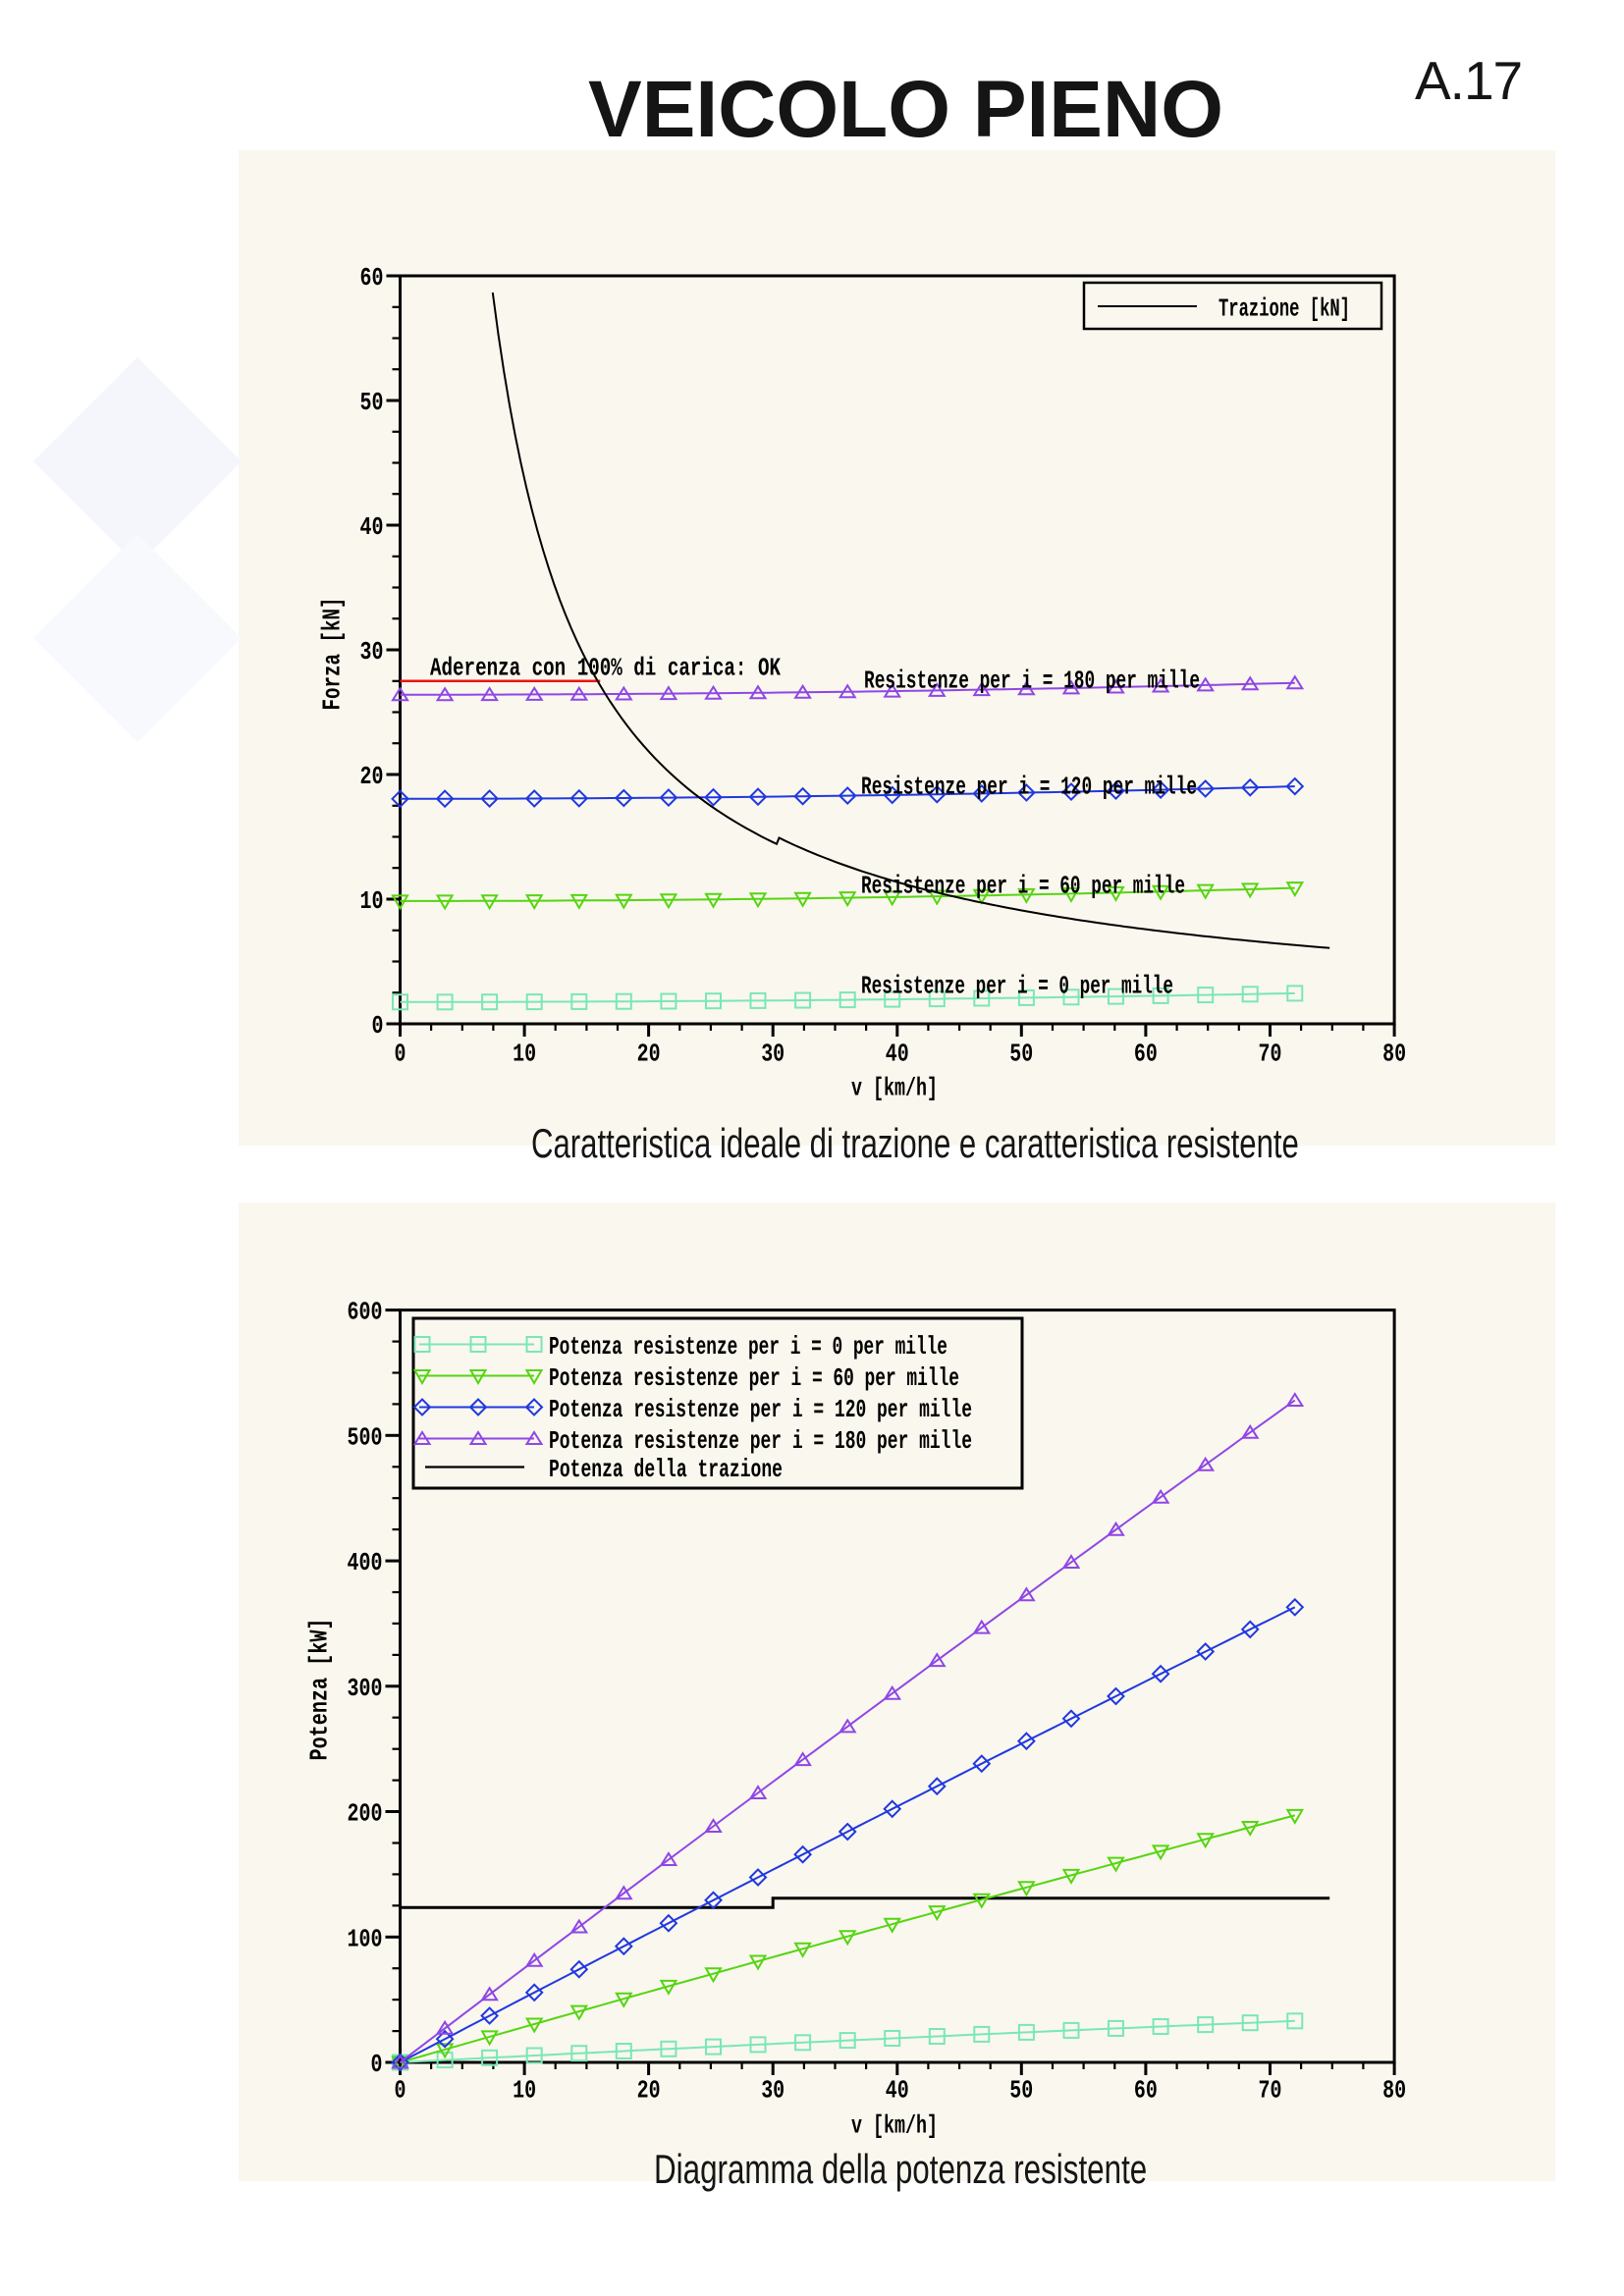  What do you see at coordinates (365, 1313) in the screenshot?
I see `svg-text: 600` at bounding box center [365, 1313].